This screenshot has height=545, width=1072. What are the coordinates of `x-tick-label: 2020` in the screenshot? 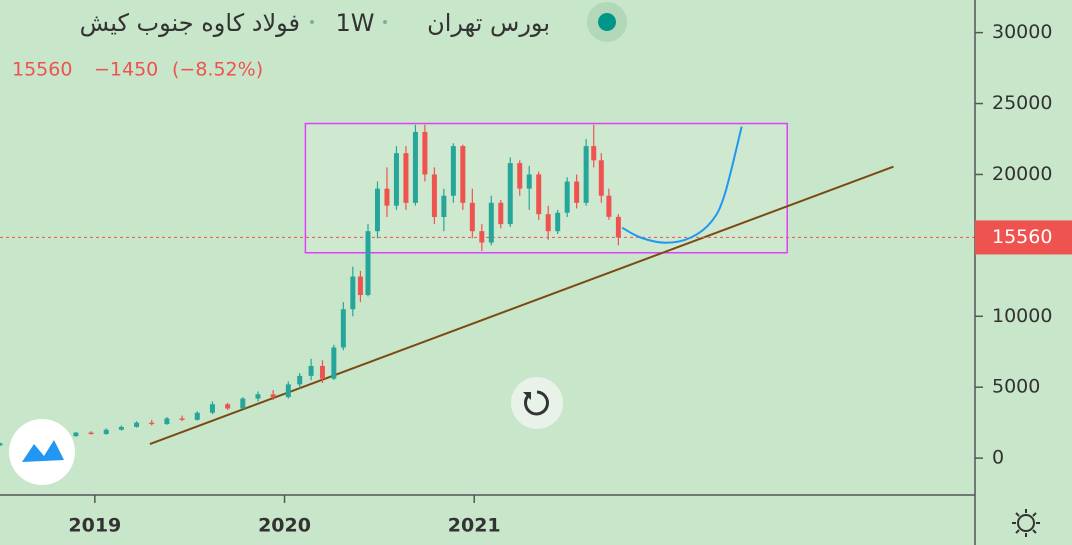 It's located at (284, 526).